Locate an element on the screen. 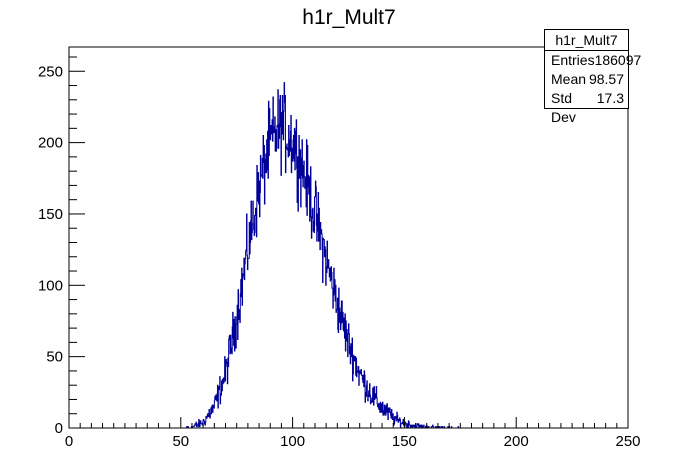 This screenshot has height=476, width=698. y-tick-label: 250 is located at coordinates (50, 71).